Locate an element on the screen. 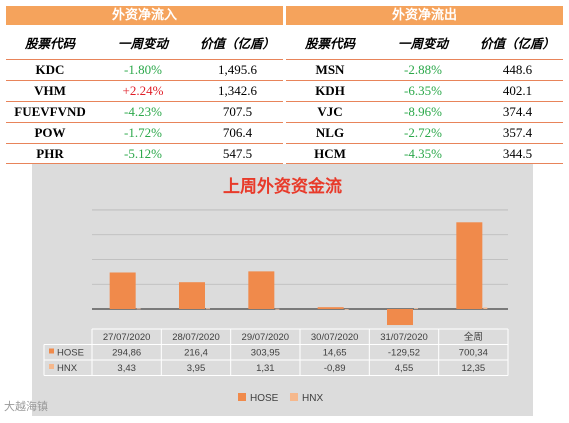  tick-label: 27/07/2020 is located at coordinates (127, 337).